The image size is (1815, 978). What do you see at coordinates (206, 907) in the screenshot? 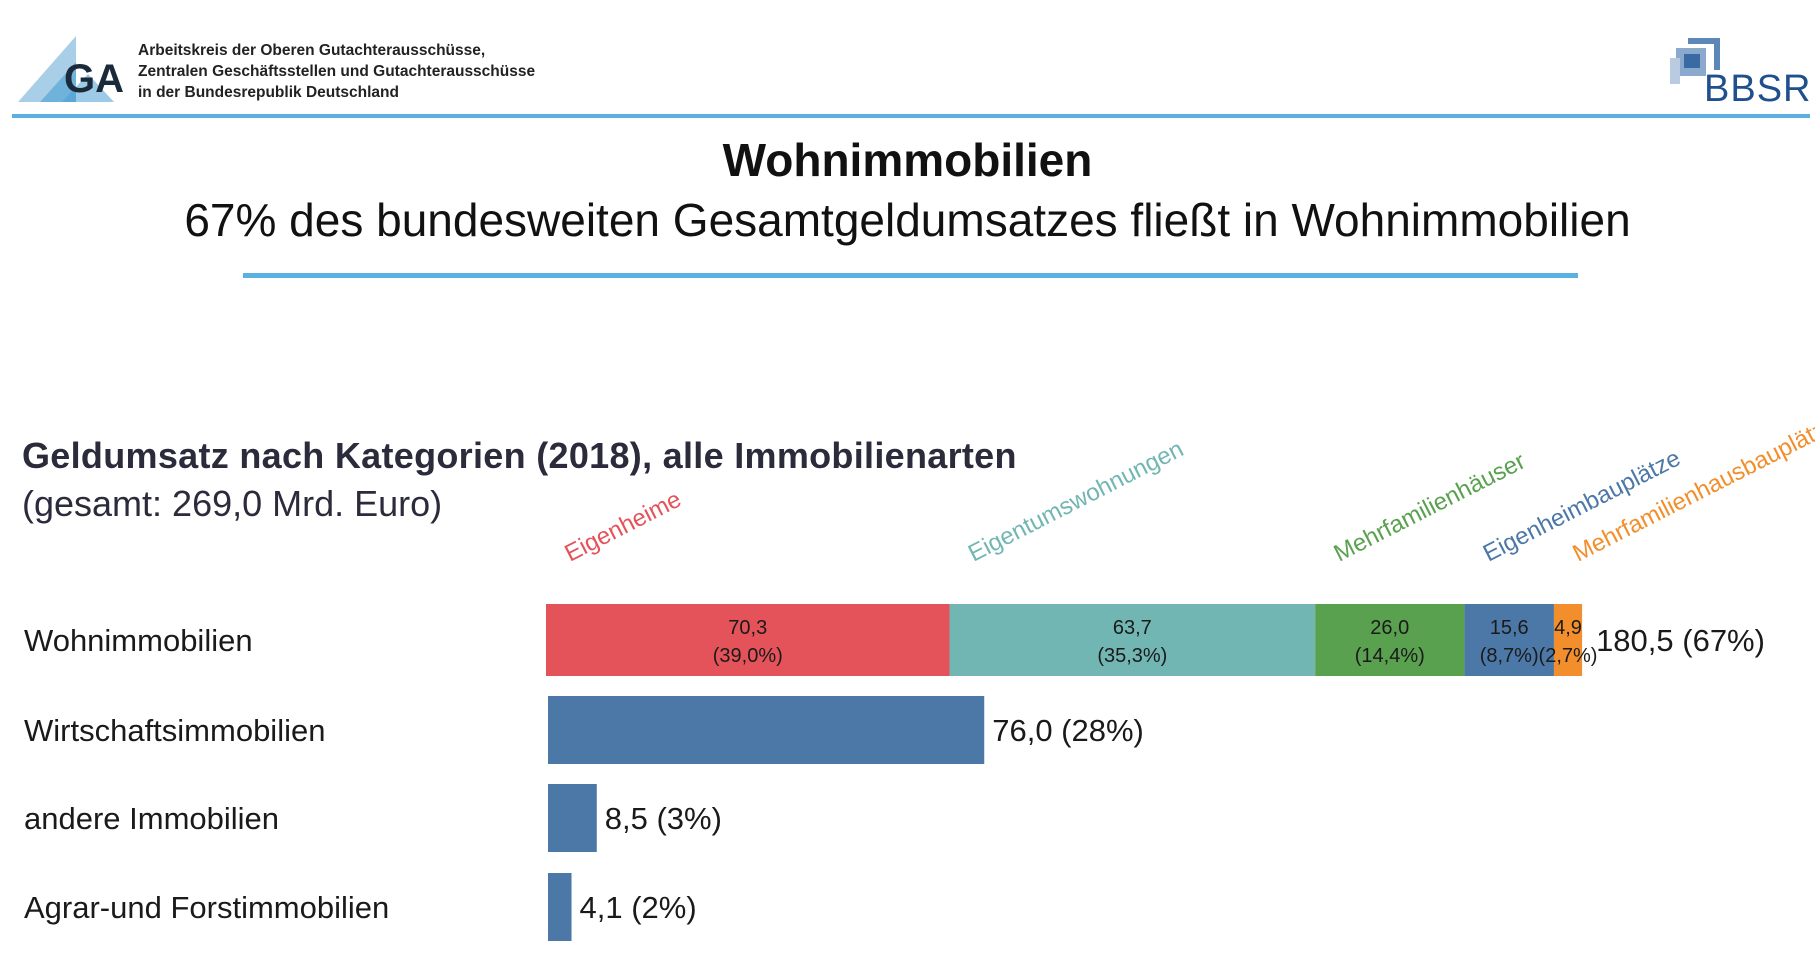
I see `category-label: Agrar-und Forstimmobilien` at bounding box center [206, 907].